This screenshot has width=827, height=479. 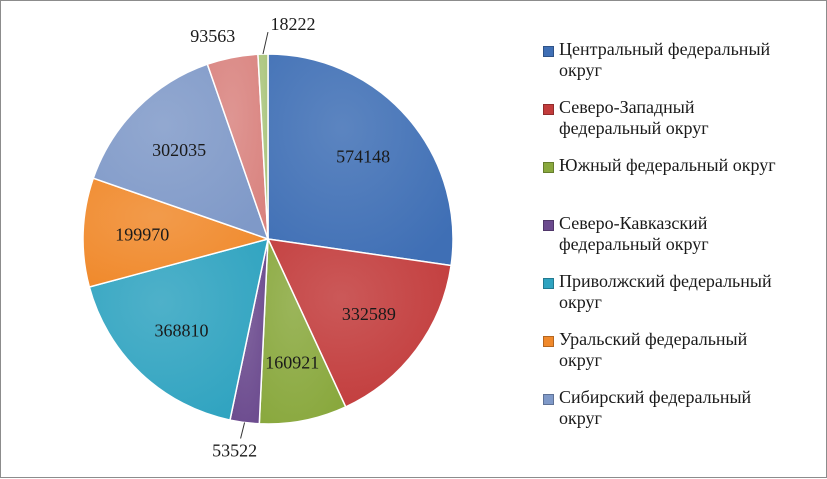 I want to click on data-label-ural: 199970, so click(x=142, y=234).